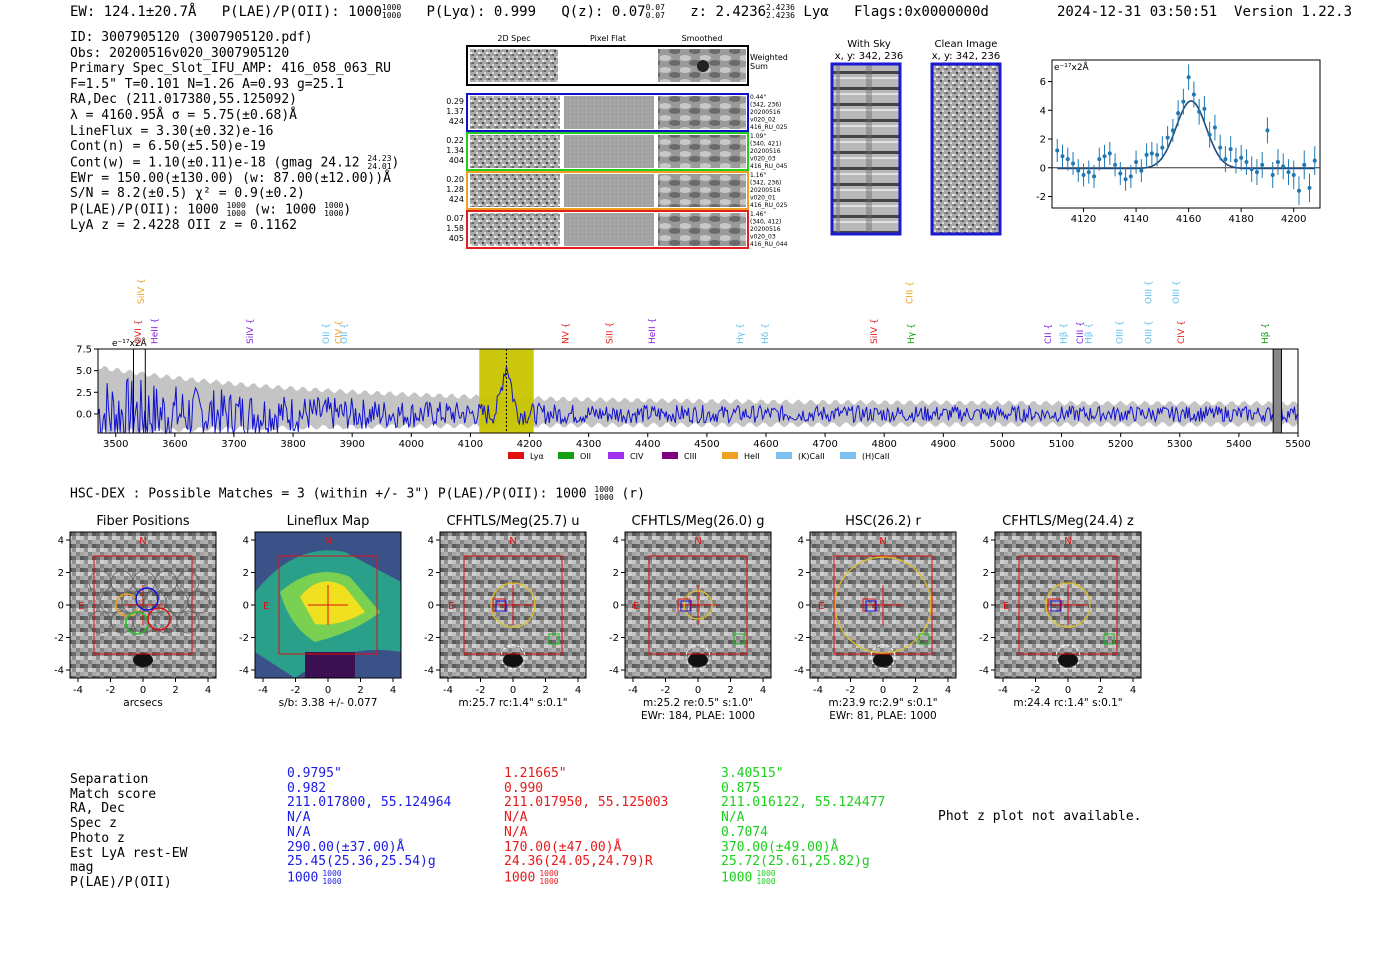  I want to click on legend-label: CIV, so click(637, 456).